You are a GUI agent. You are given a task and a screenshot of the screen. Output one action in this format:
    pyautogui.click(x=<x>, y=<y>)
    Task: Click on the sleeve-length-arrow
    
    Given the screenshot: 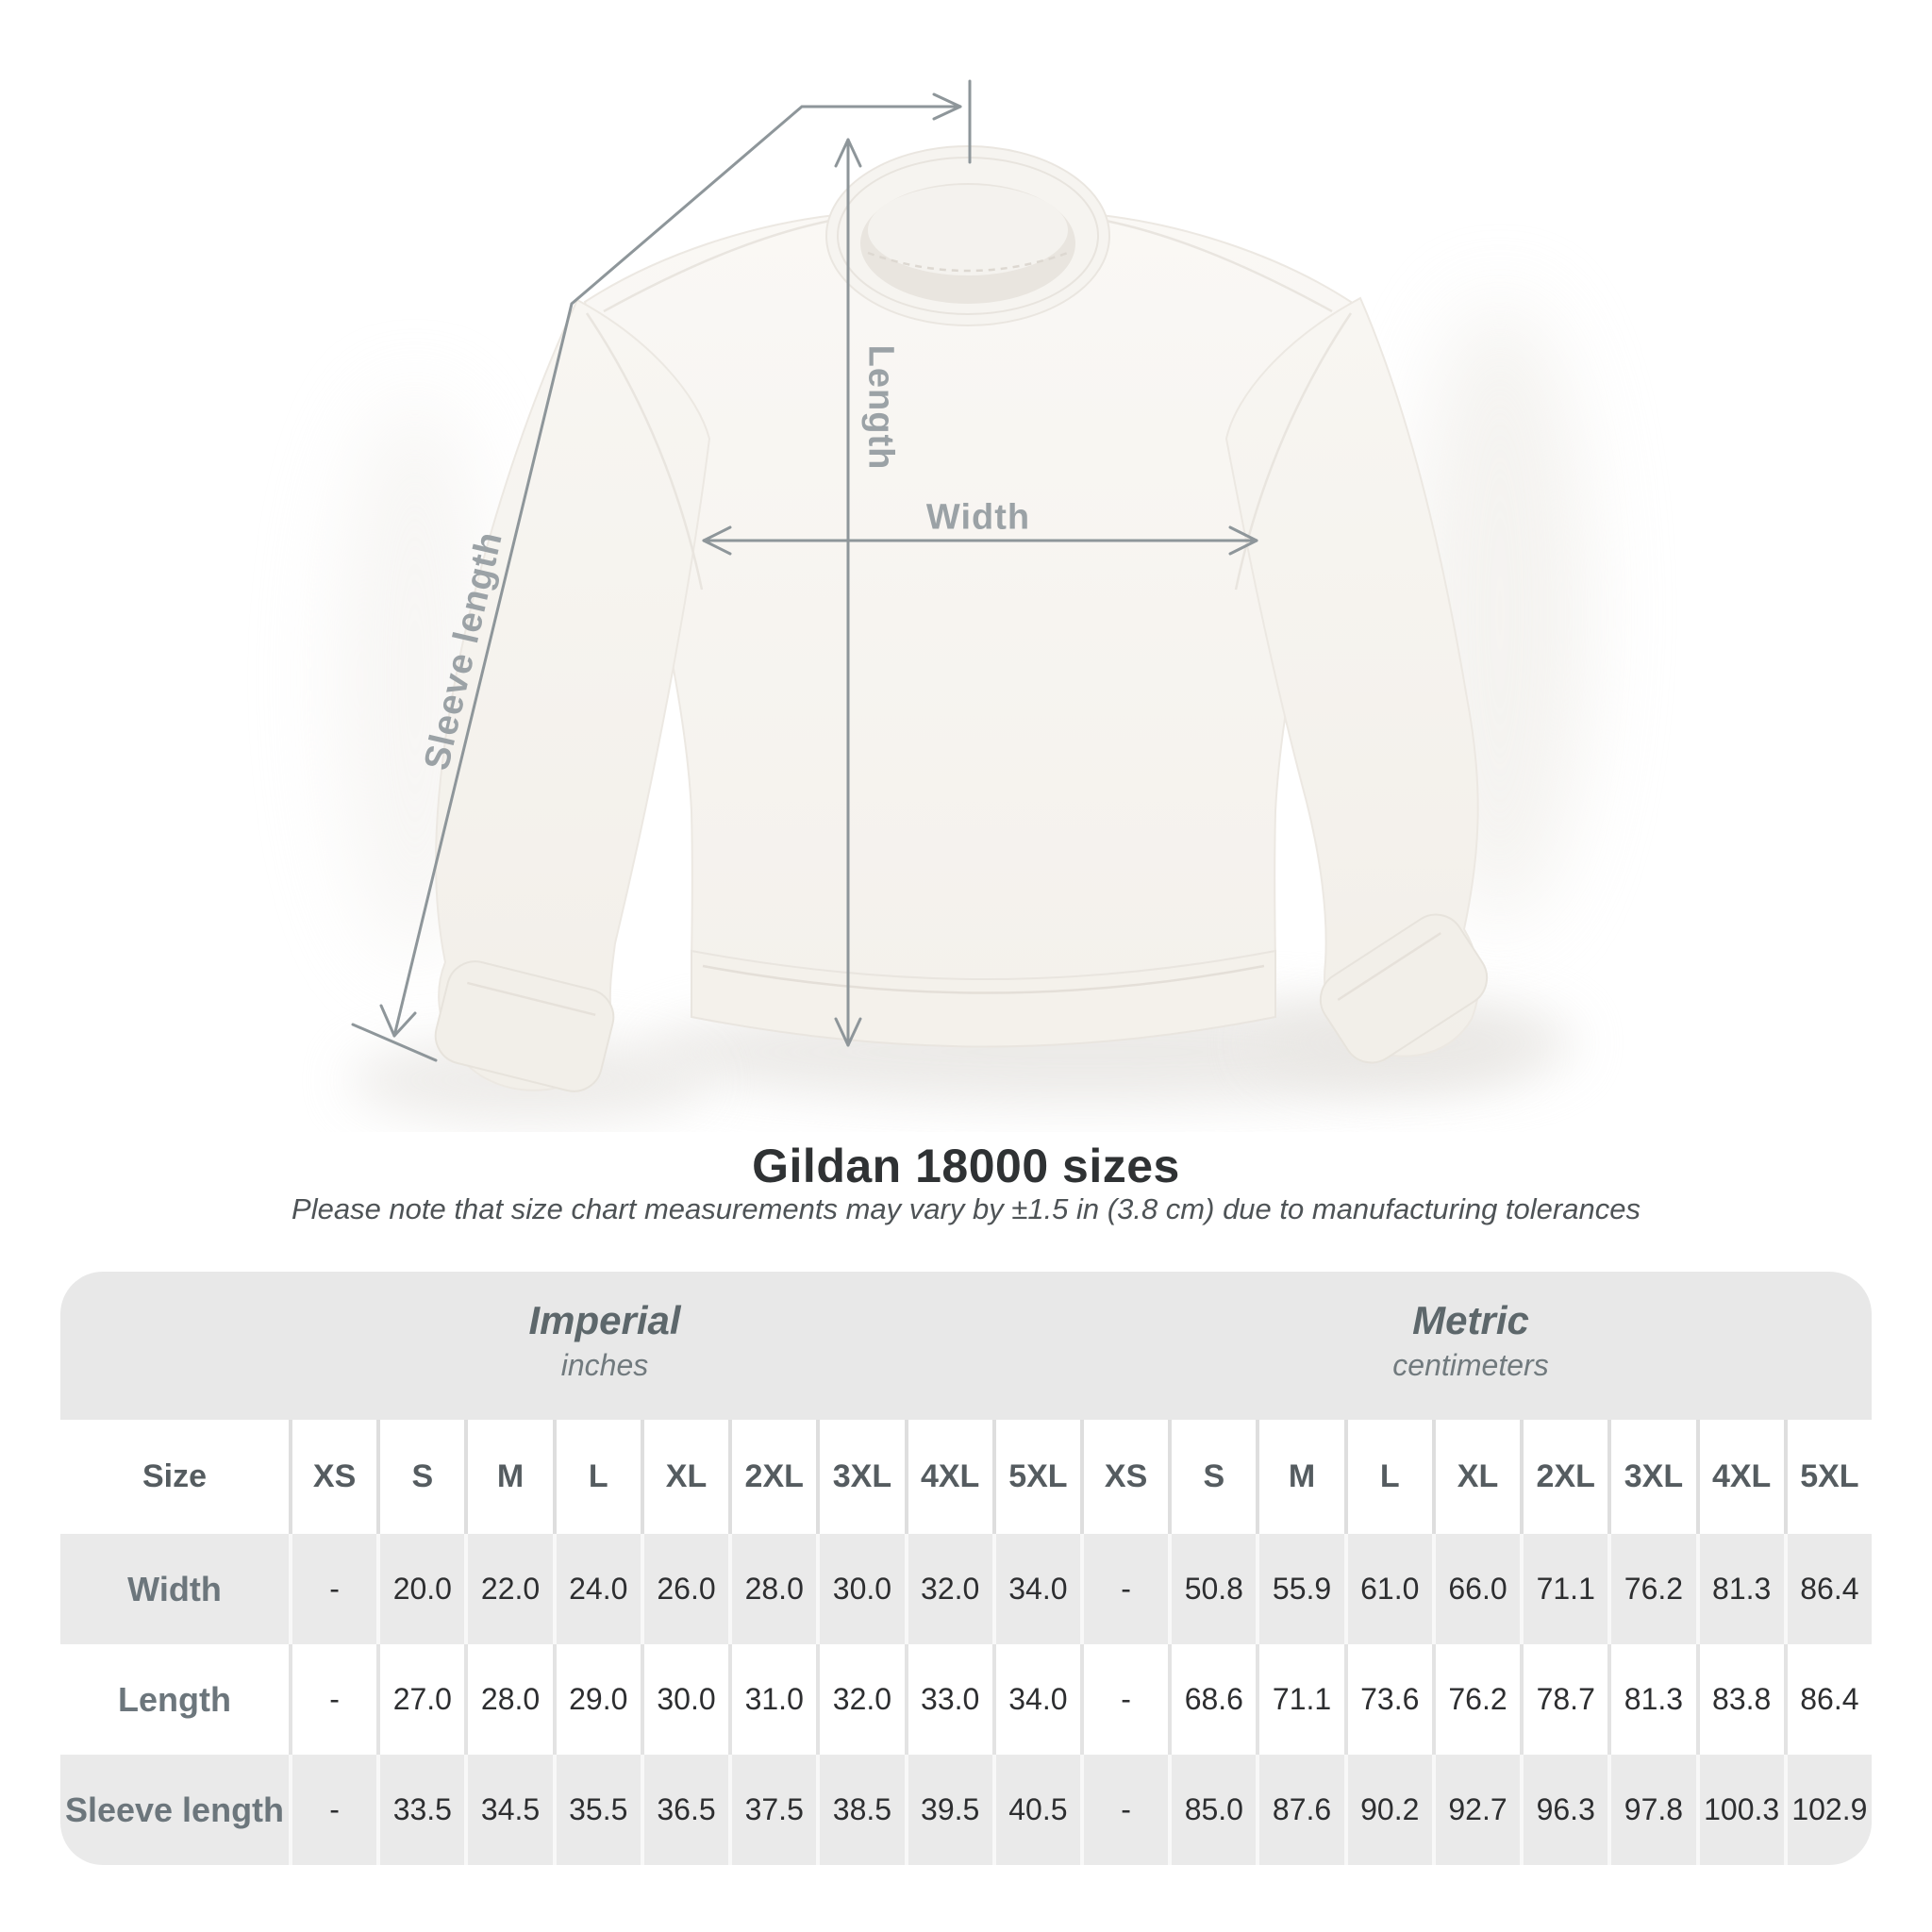 What is the action you would take?
    pyautogui.click(x=677, y=572)
    